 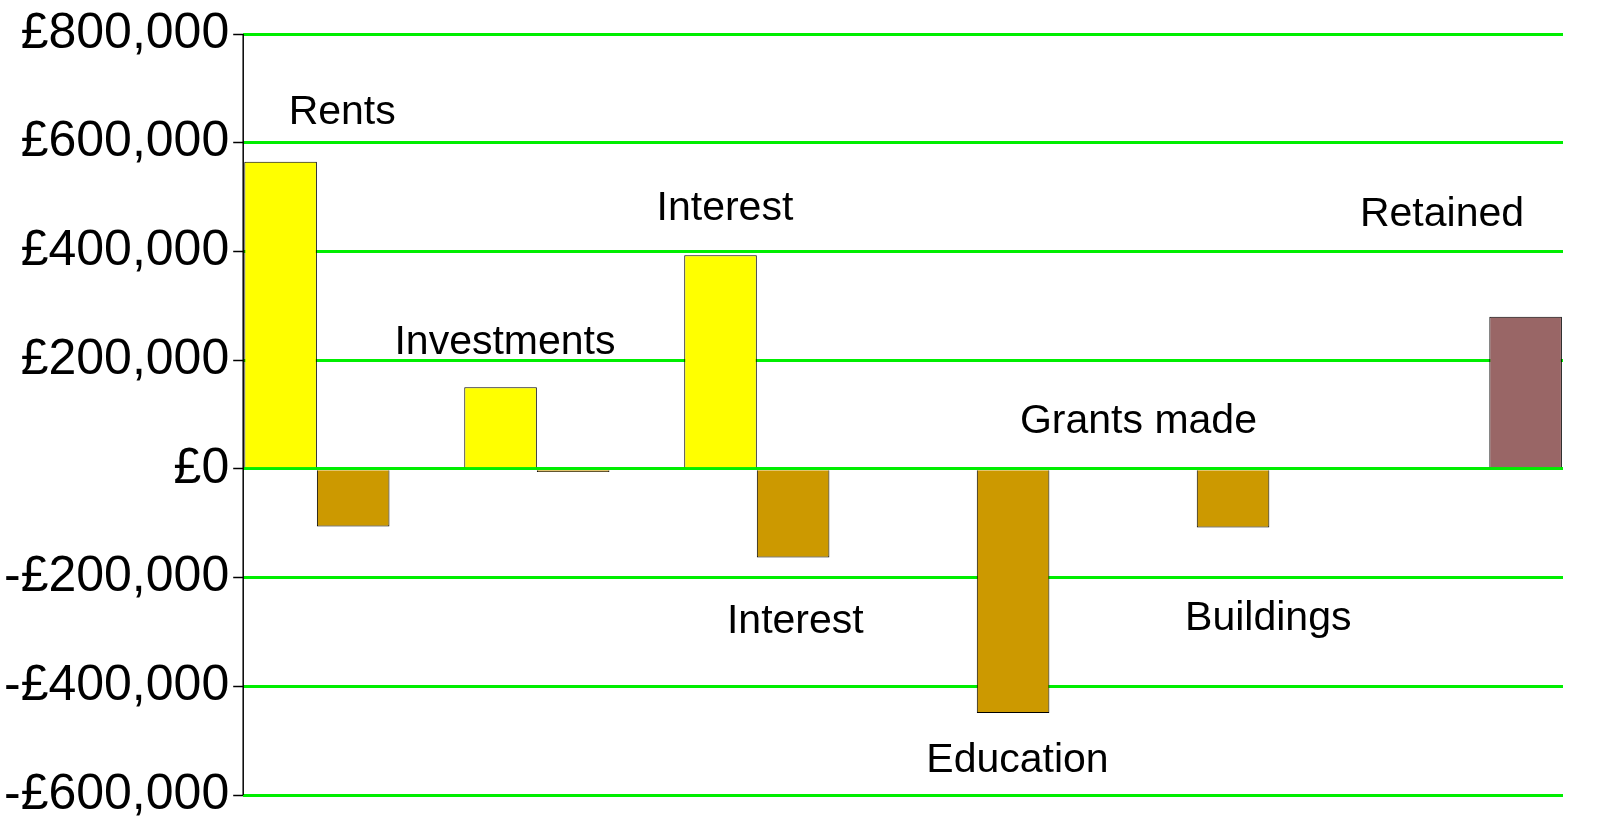 I want to click on annotation: Rents, so click(x=342, y=110).